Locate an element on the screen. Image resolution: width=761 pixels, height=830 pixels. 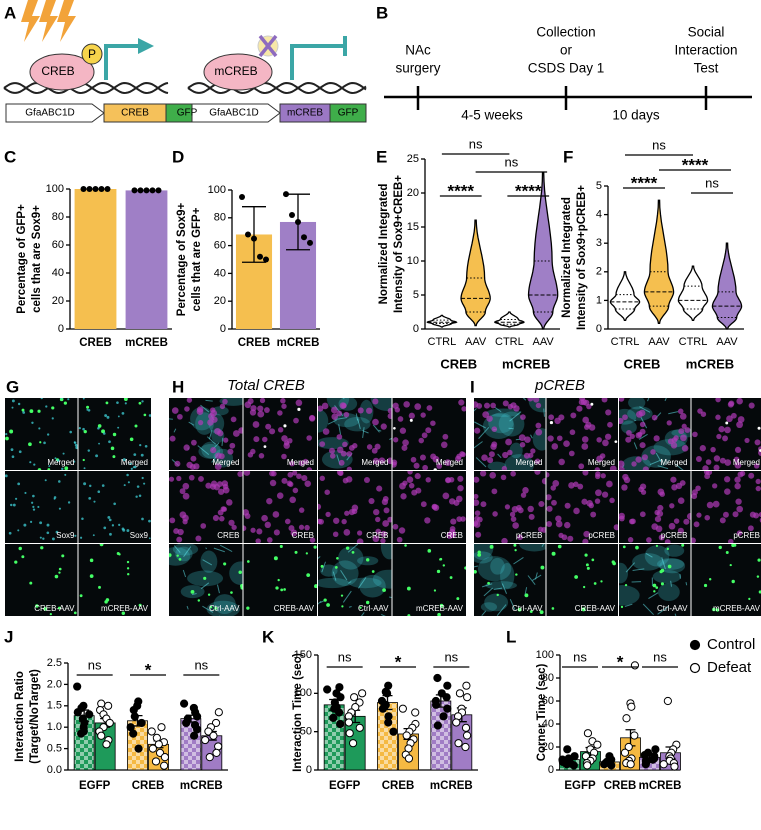
event: Test is located at coordinates (706, 68).